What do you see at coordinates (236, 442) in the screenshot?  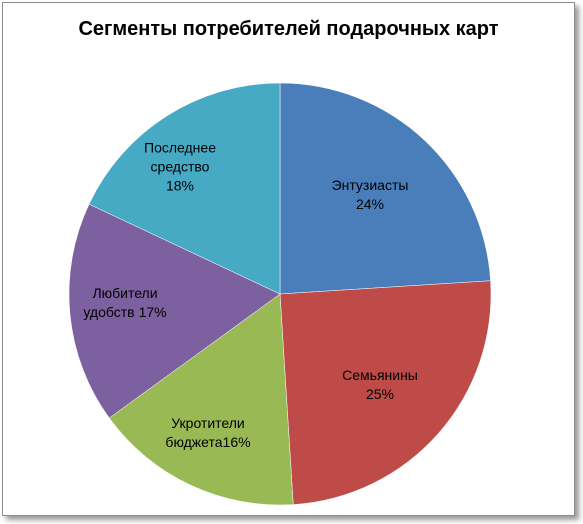 I see `value-label: 16%` at bounding box center [236, 442].